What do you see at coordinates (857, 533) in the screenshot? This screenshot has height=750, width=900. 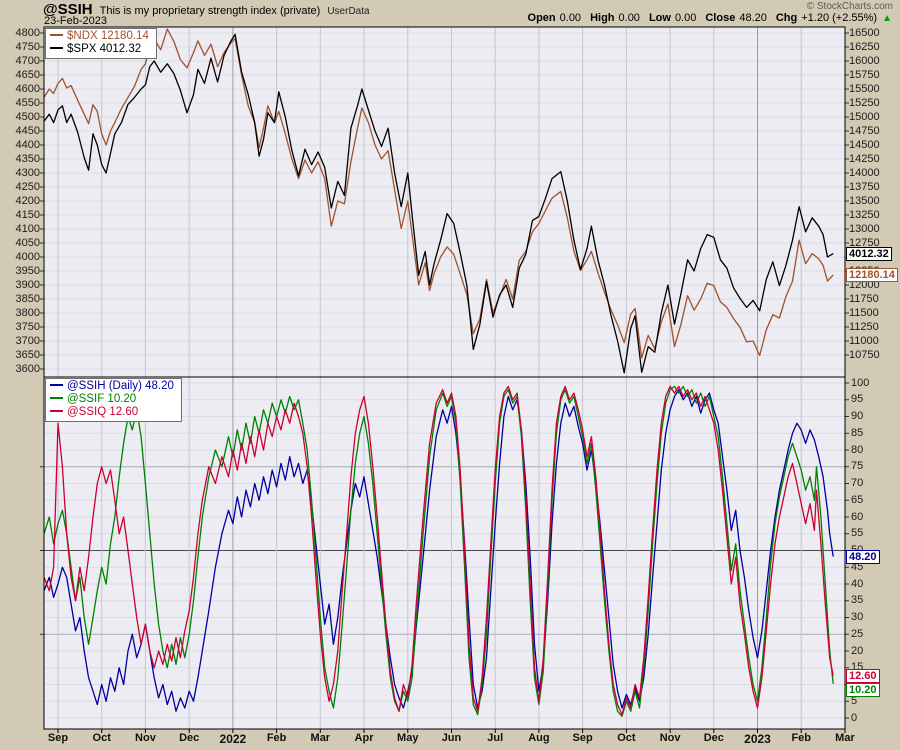 I see `y-tick-osc: 55` at bounding box center [857, 533].